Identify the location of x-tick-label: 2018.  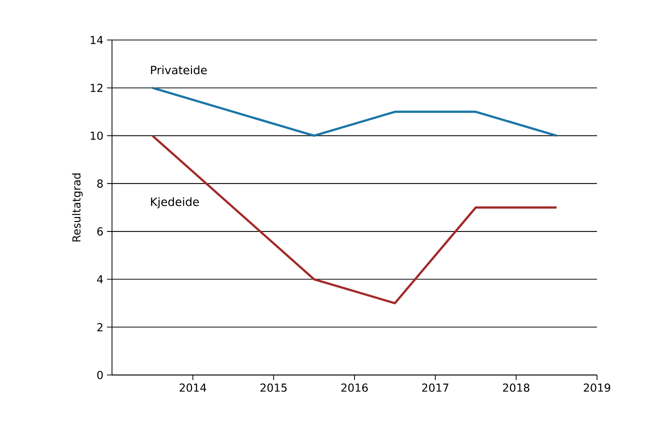
(516, 388).